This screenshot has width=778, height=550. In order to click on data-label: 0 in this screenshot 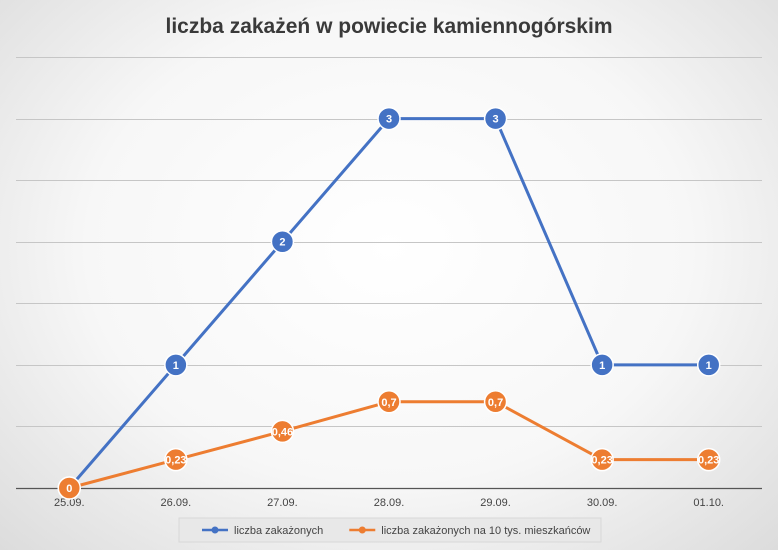, I will do `click(69, 489)`.